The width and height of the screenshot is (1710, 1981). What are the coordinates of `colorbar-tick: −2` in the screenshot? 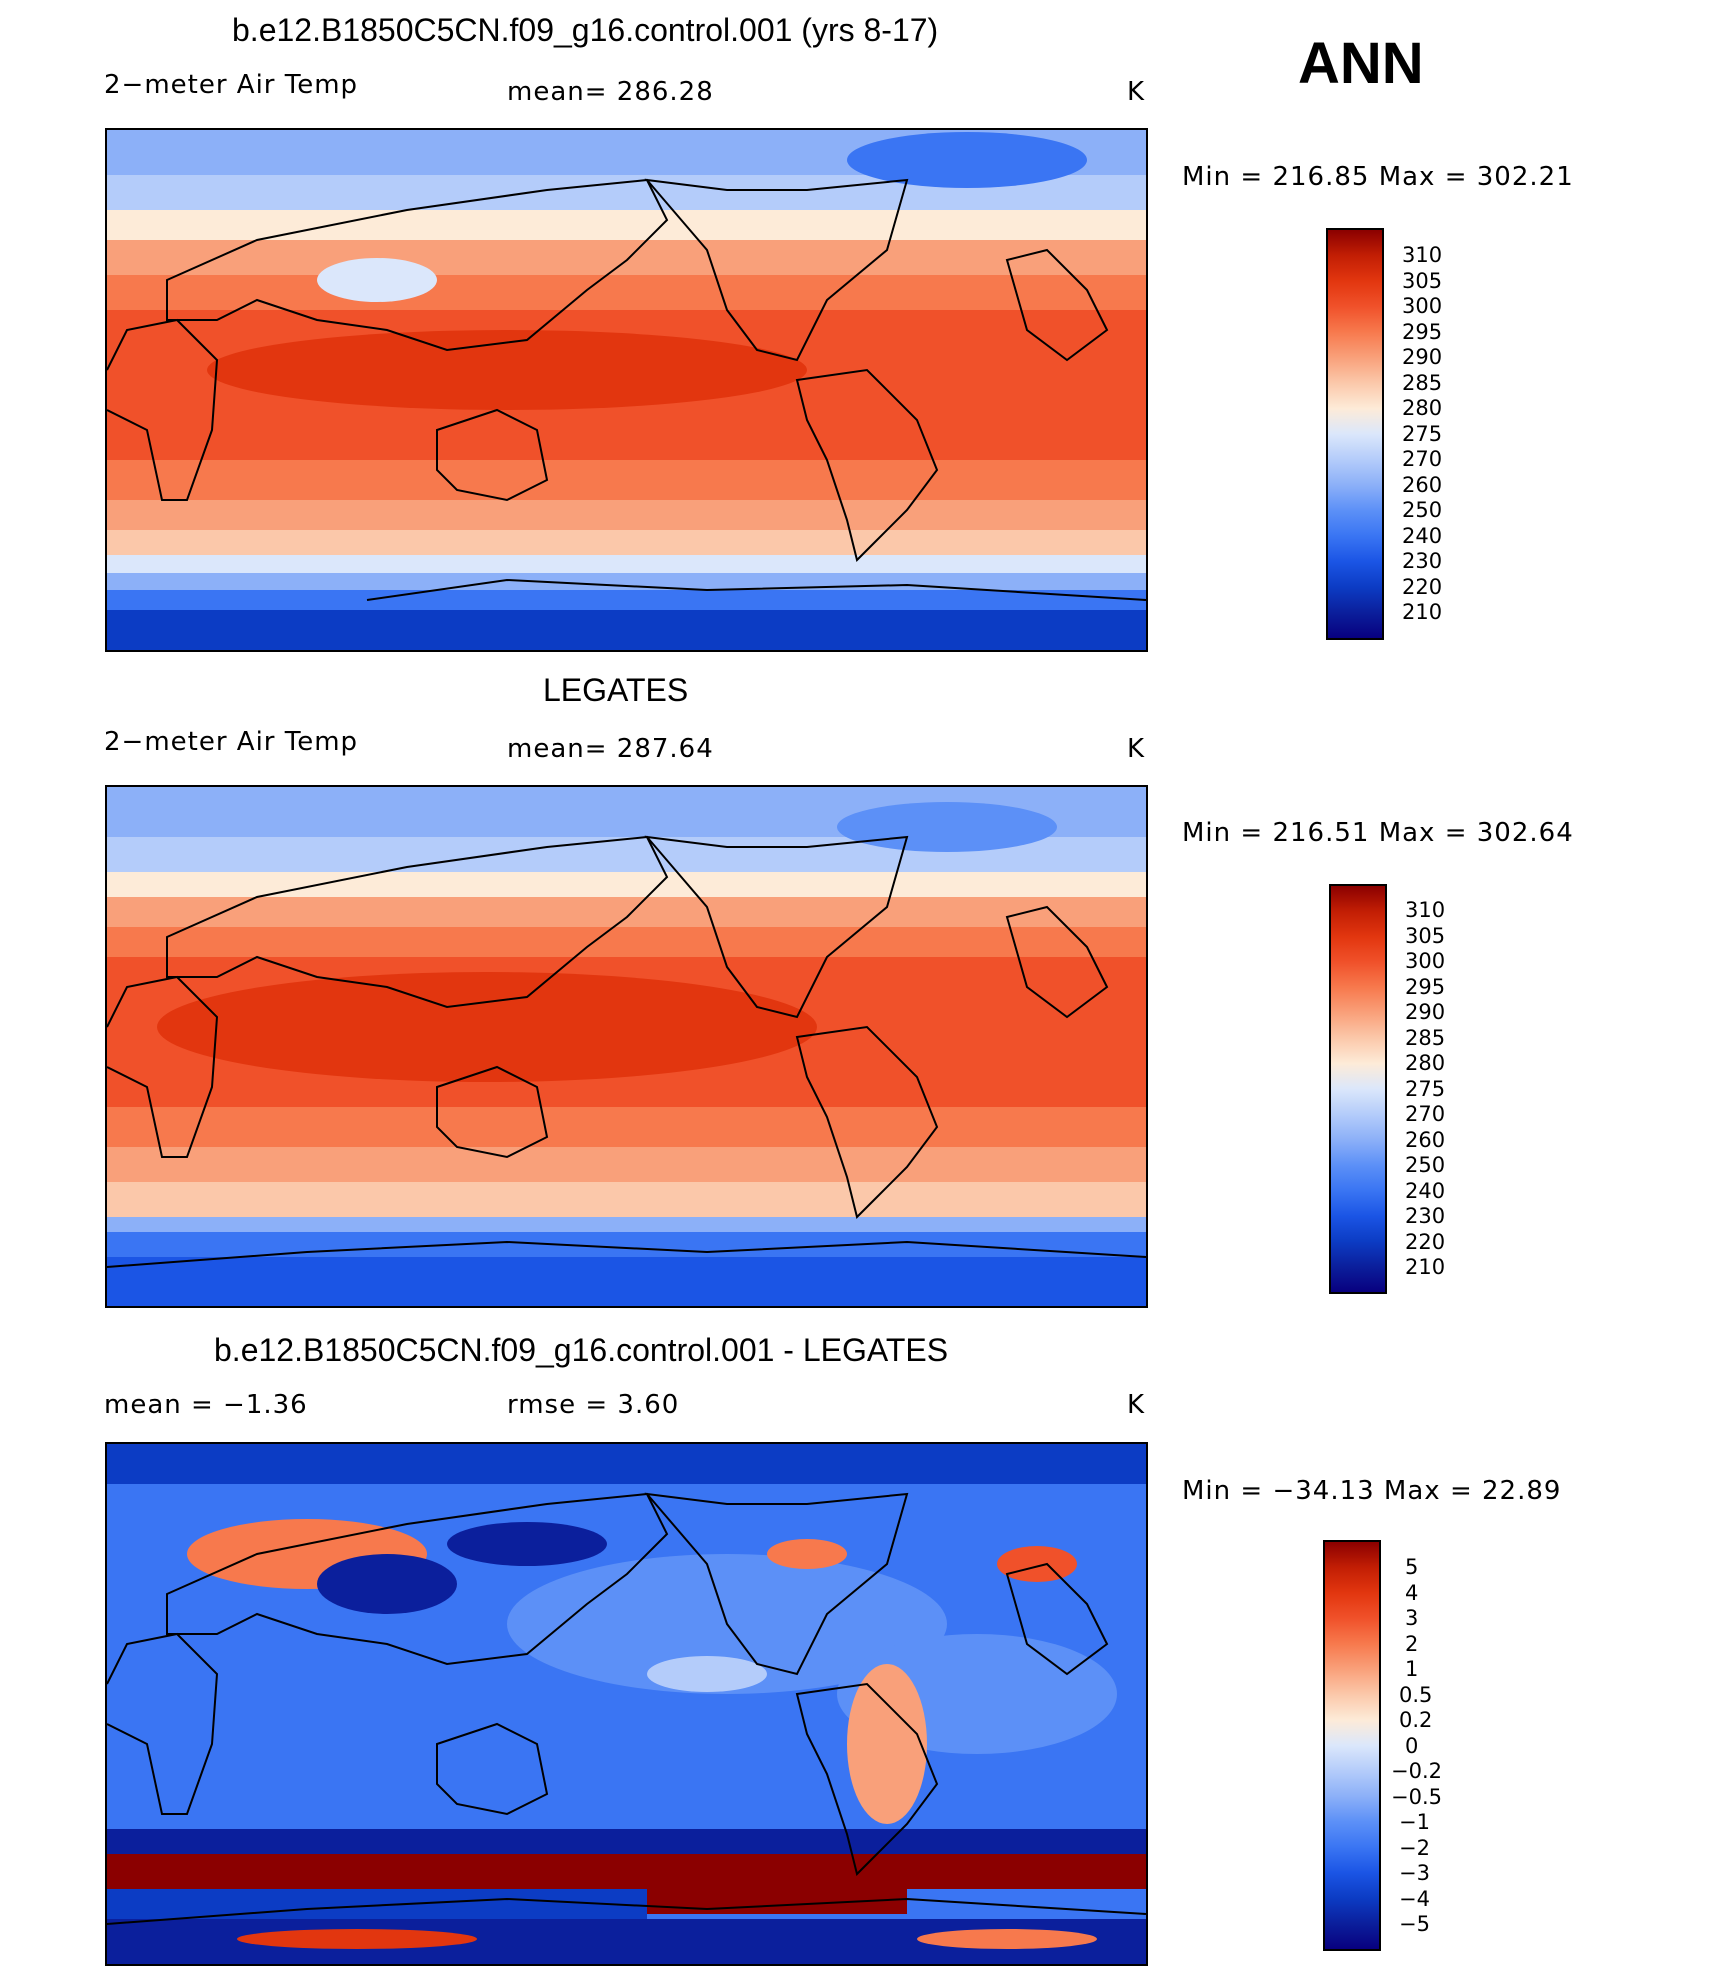 It's located at (1414, 1848).